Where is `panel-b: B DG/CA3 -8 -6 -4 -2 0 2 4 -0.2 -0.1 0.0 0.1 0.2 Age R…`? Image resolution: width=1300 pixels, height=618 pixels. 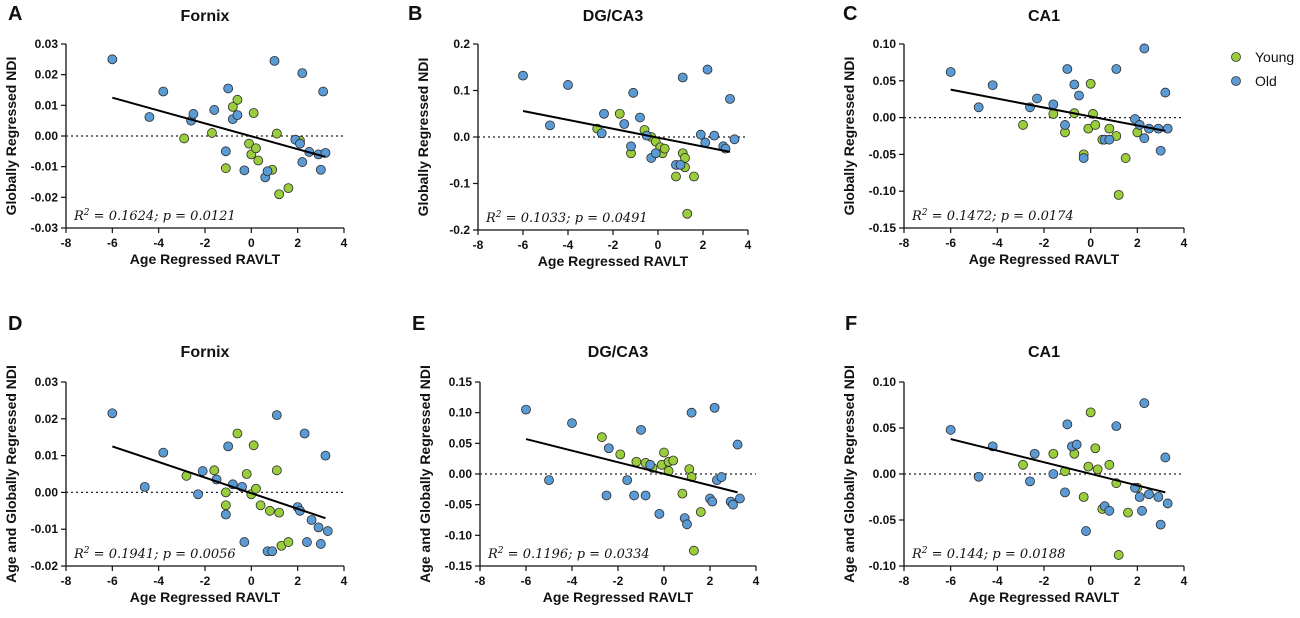
panel-b: B DG/CA3 -8 -6 -4 -2 0 2 4 -0.2 -0.1 0.0 0.1 0.2 Age R… is located at coordinates (580, 136).